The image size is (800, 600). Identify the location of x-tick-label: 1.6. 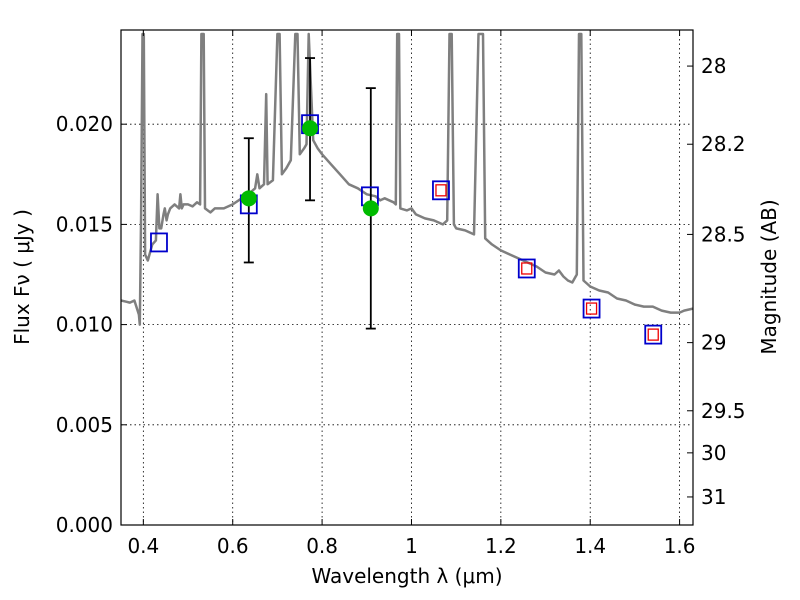
(680, 546).